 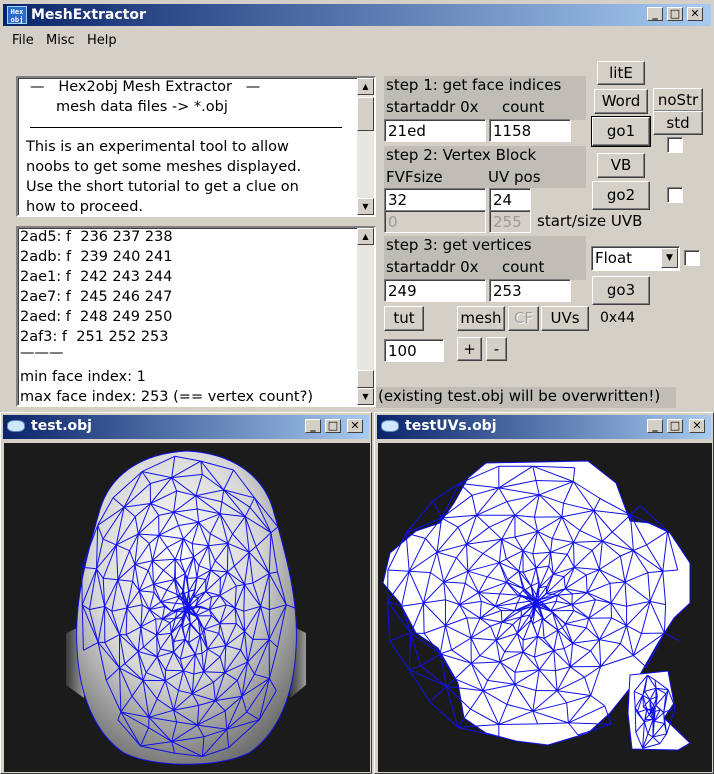 I want to click on log-line: 2ae1: f 242 243 244, so click(x=96, y=277).